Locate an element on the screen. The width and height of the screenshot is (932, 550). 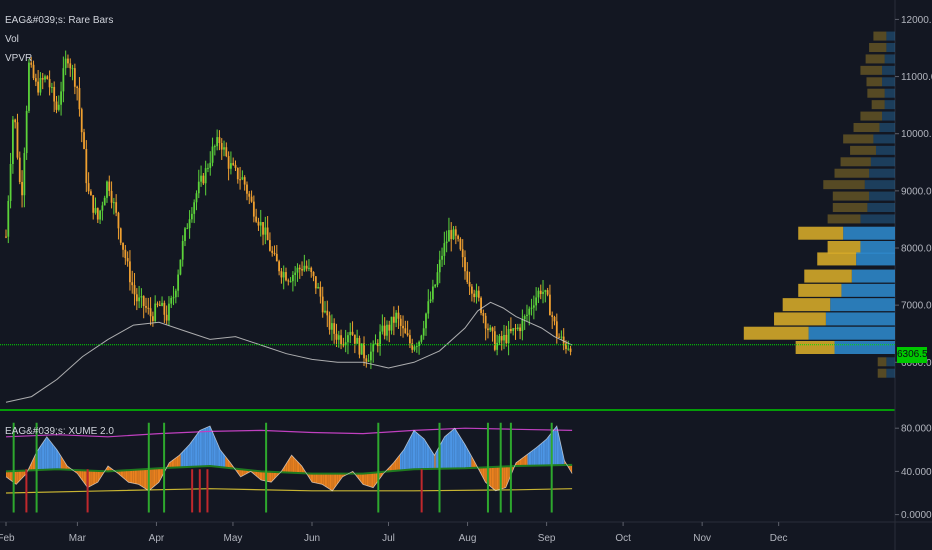
legend-vpvr: VPVR is located at coordinates (19, 58).